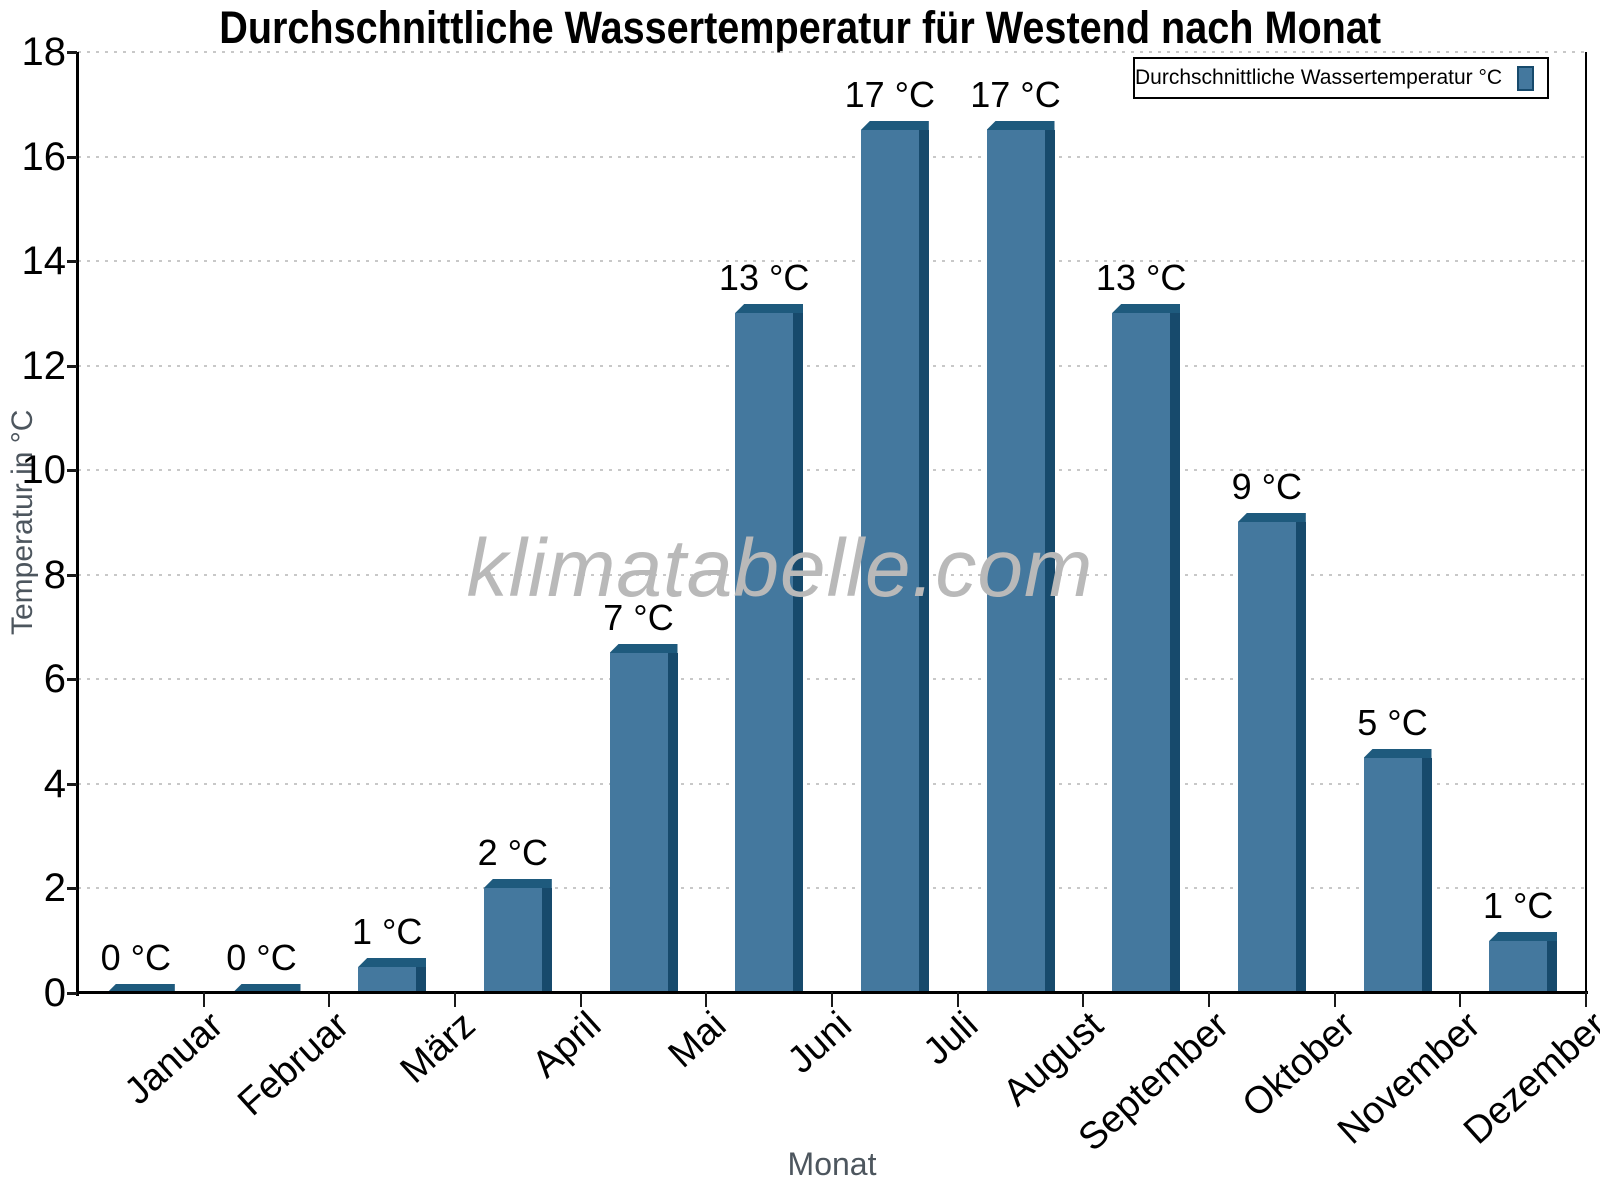 This screenshot has width=1600, height=1200. I want to click on bar-september, so click(1146, 648).